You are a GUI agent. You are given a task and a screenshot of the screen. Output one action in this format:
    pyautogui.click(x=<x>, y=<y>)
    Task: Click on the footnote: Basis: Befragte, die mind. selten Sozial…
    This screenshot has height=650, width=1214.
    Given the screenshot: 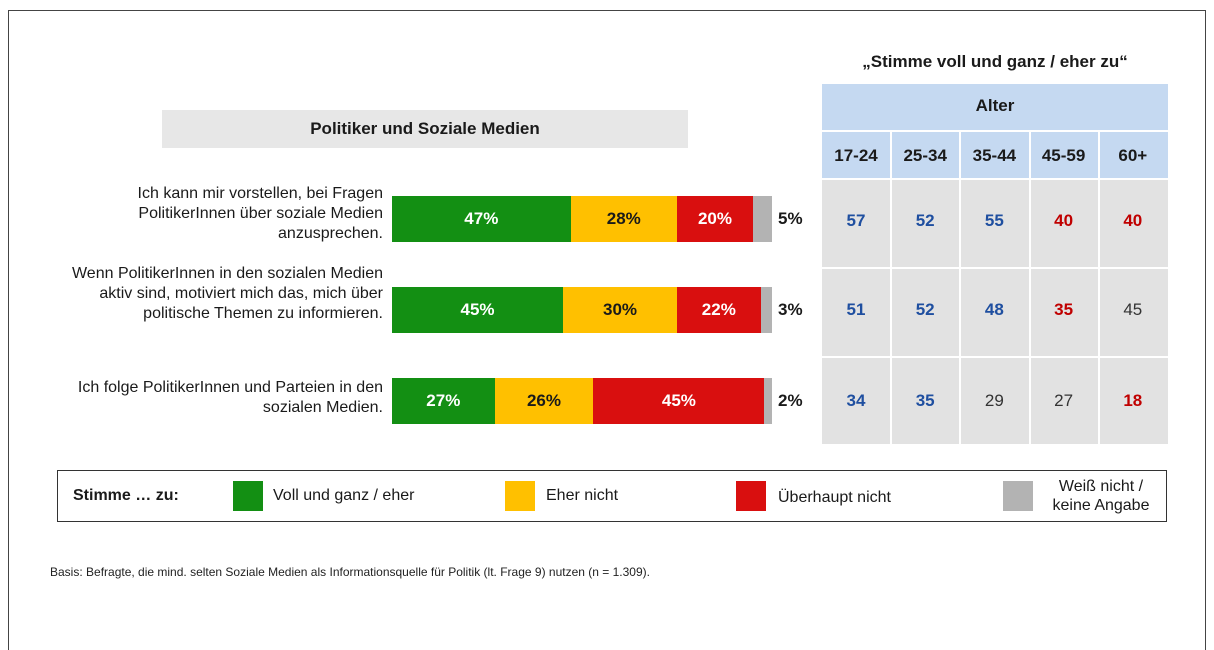 What is the action you would take?
    pyautogui.click(x=350, y=572)
    